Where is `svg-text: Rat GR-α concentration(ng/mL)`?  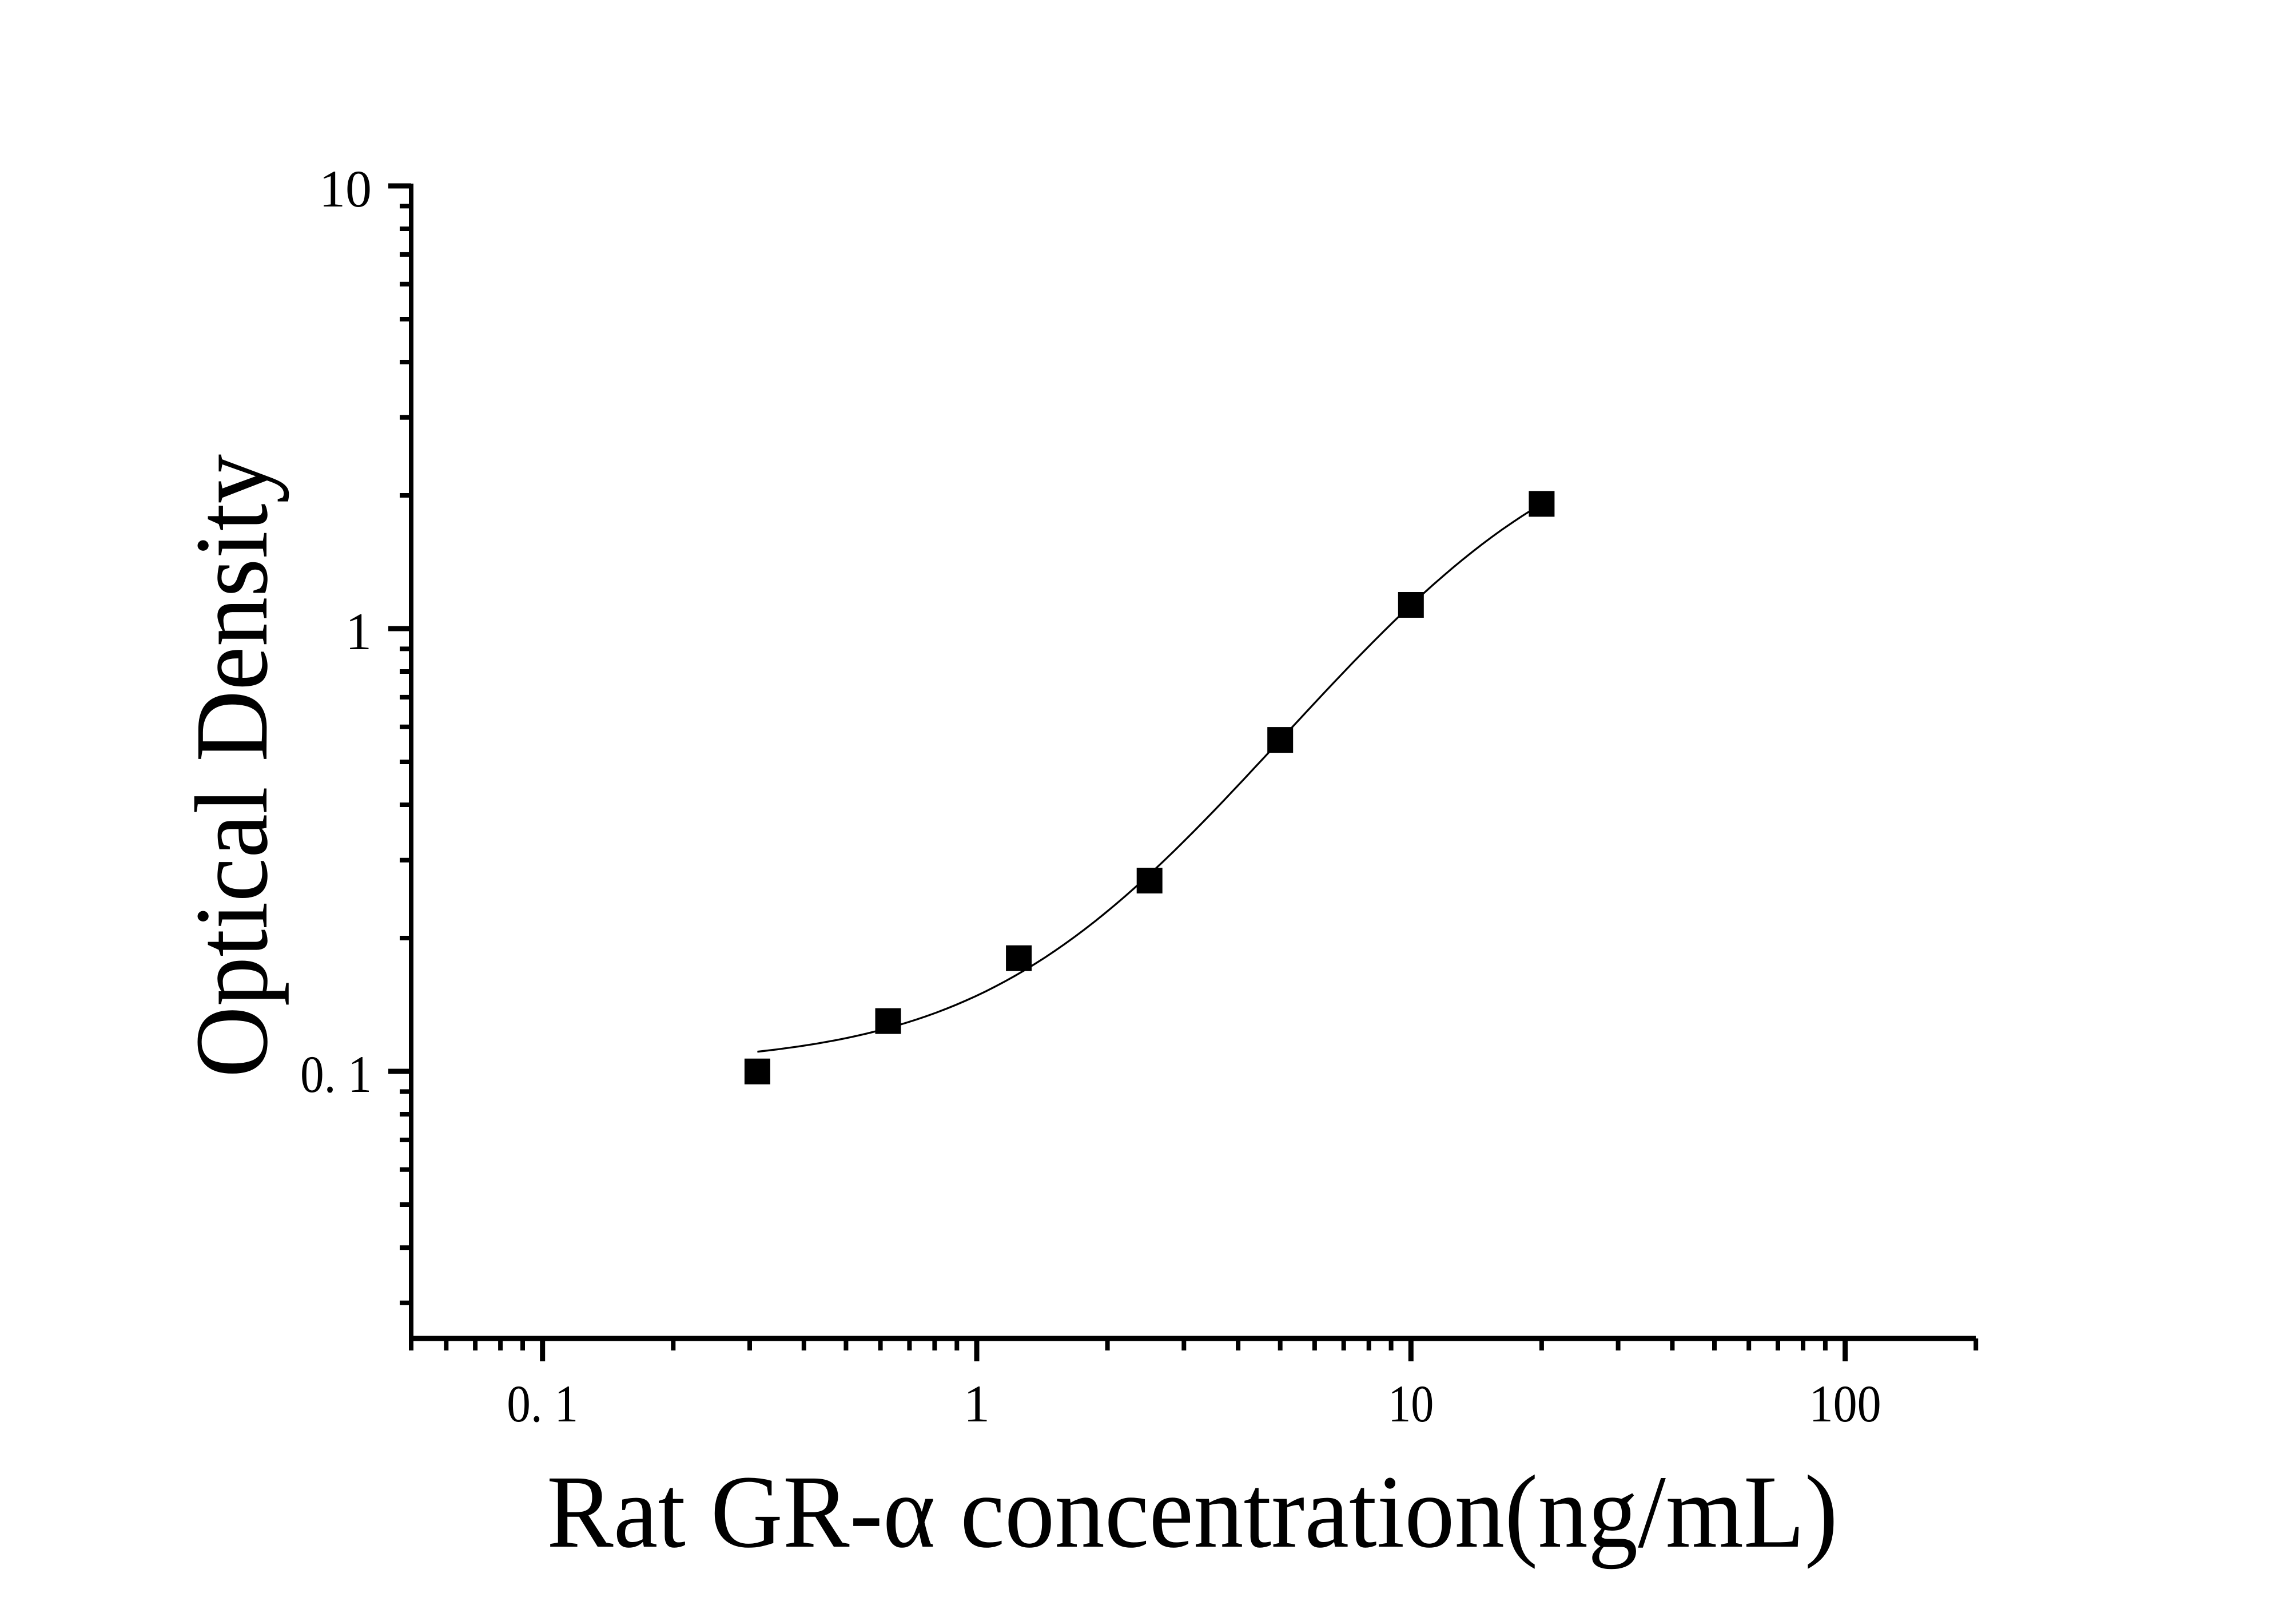
svg-text: Rat GR-α concentration(ng/mL) is located at coordinates (1193, 1512).